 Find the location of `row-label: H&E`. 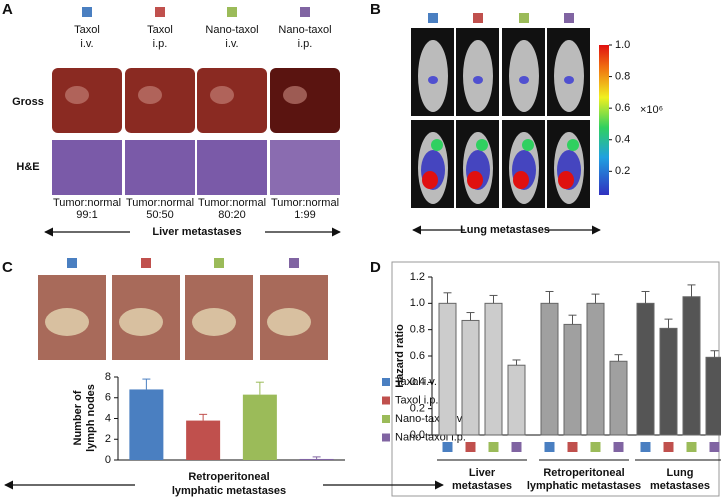

row-label: H&E is located at coordinates (27, 167).